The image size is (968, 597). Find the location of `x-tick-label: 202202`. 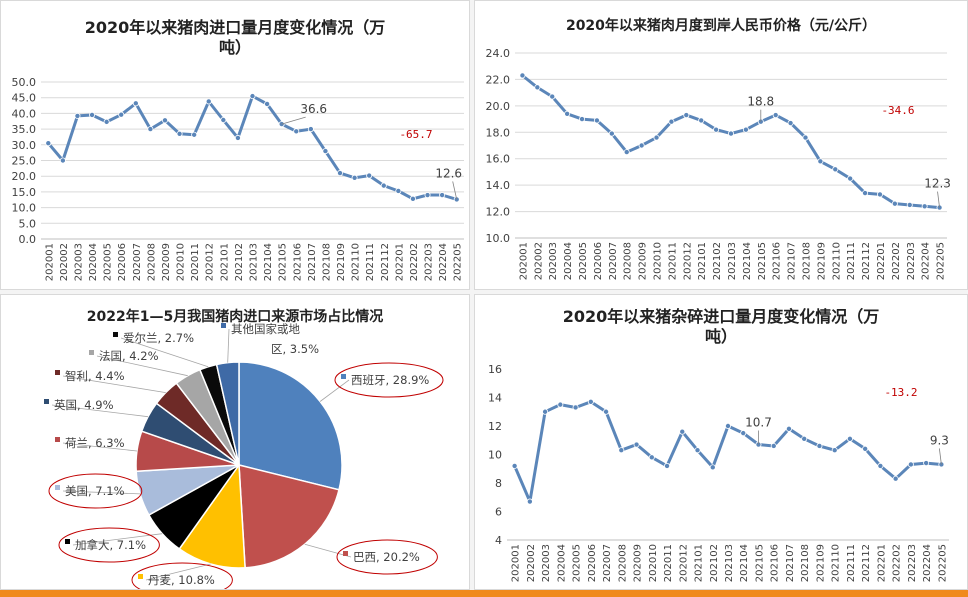

x-tick-label: 202202 is located at coordinates (896, 261).